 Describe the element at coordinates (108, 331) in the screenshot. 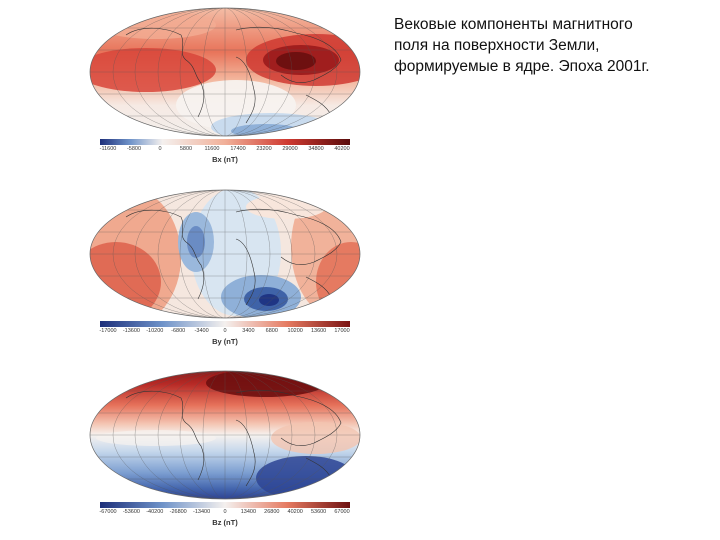

I see `by-tick-label: -17000` at that location.